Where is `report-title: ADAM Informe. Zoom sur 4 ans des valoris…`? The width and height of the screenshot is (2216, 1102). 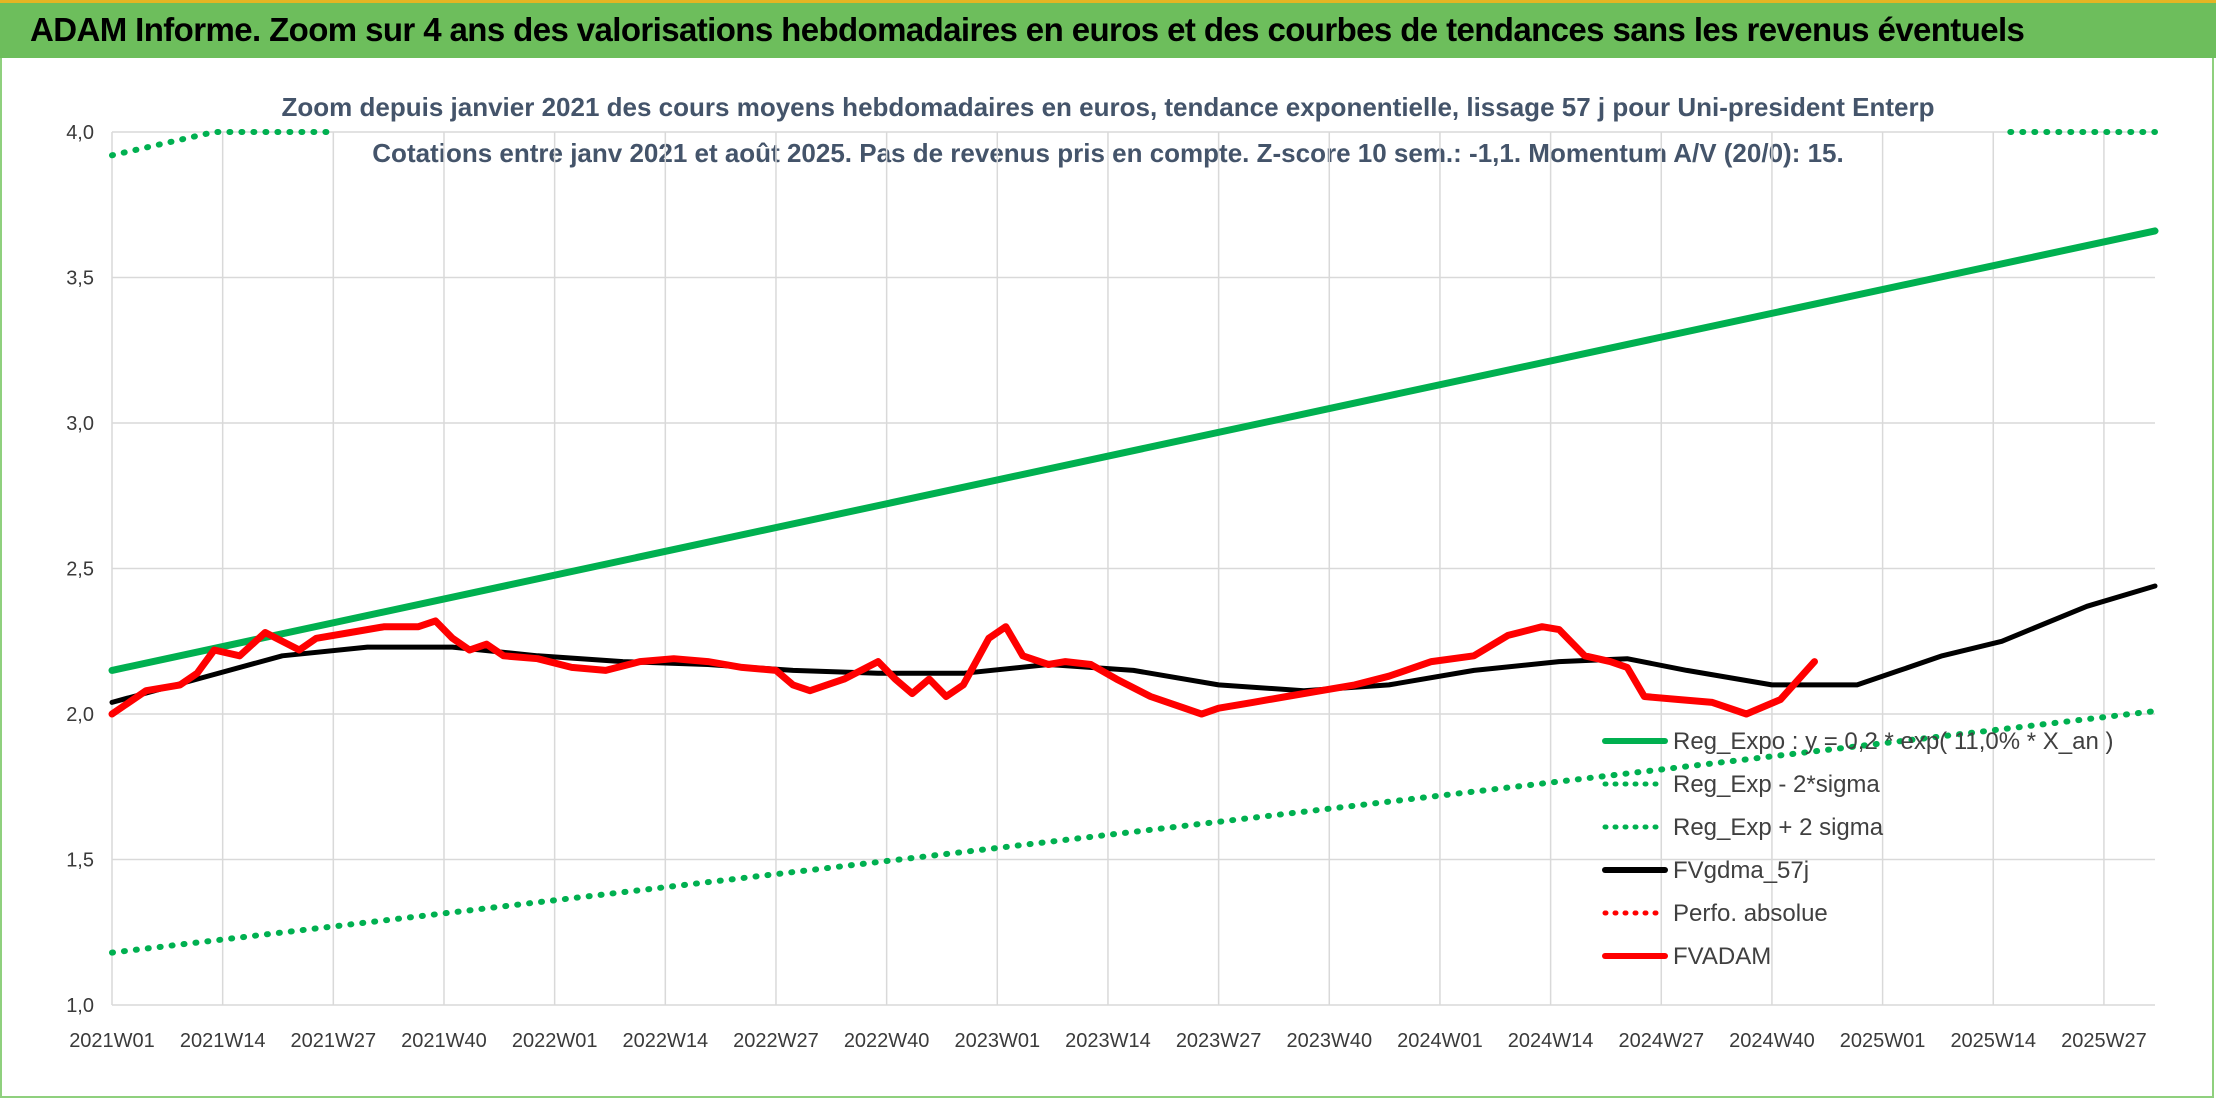 report-title: ADAM Informe. Zoom sur 4 ans des valoris… is located at coordinates (1027, 29).